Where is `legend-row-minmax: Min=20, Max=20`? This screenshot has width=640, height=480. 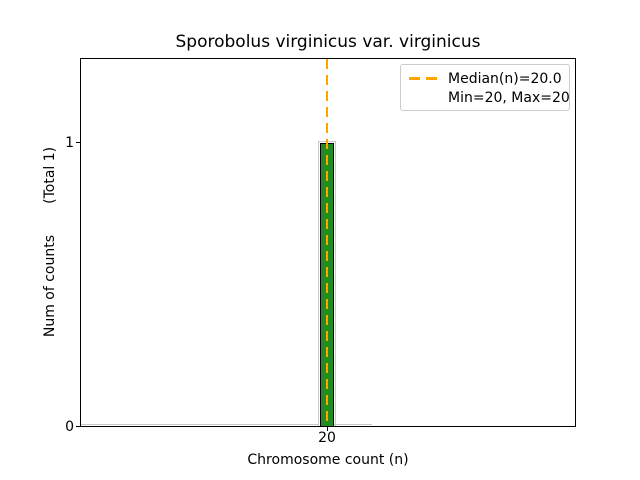
legend-row-minmax: Min=20, Max=20 is located at coordinates (489, 97).